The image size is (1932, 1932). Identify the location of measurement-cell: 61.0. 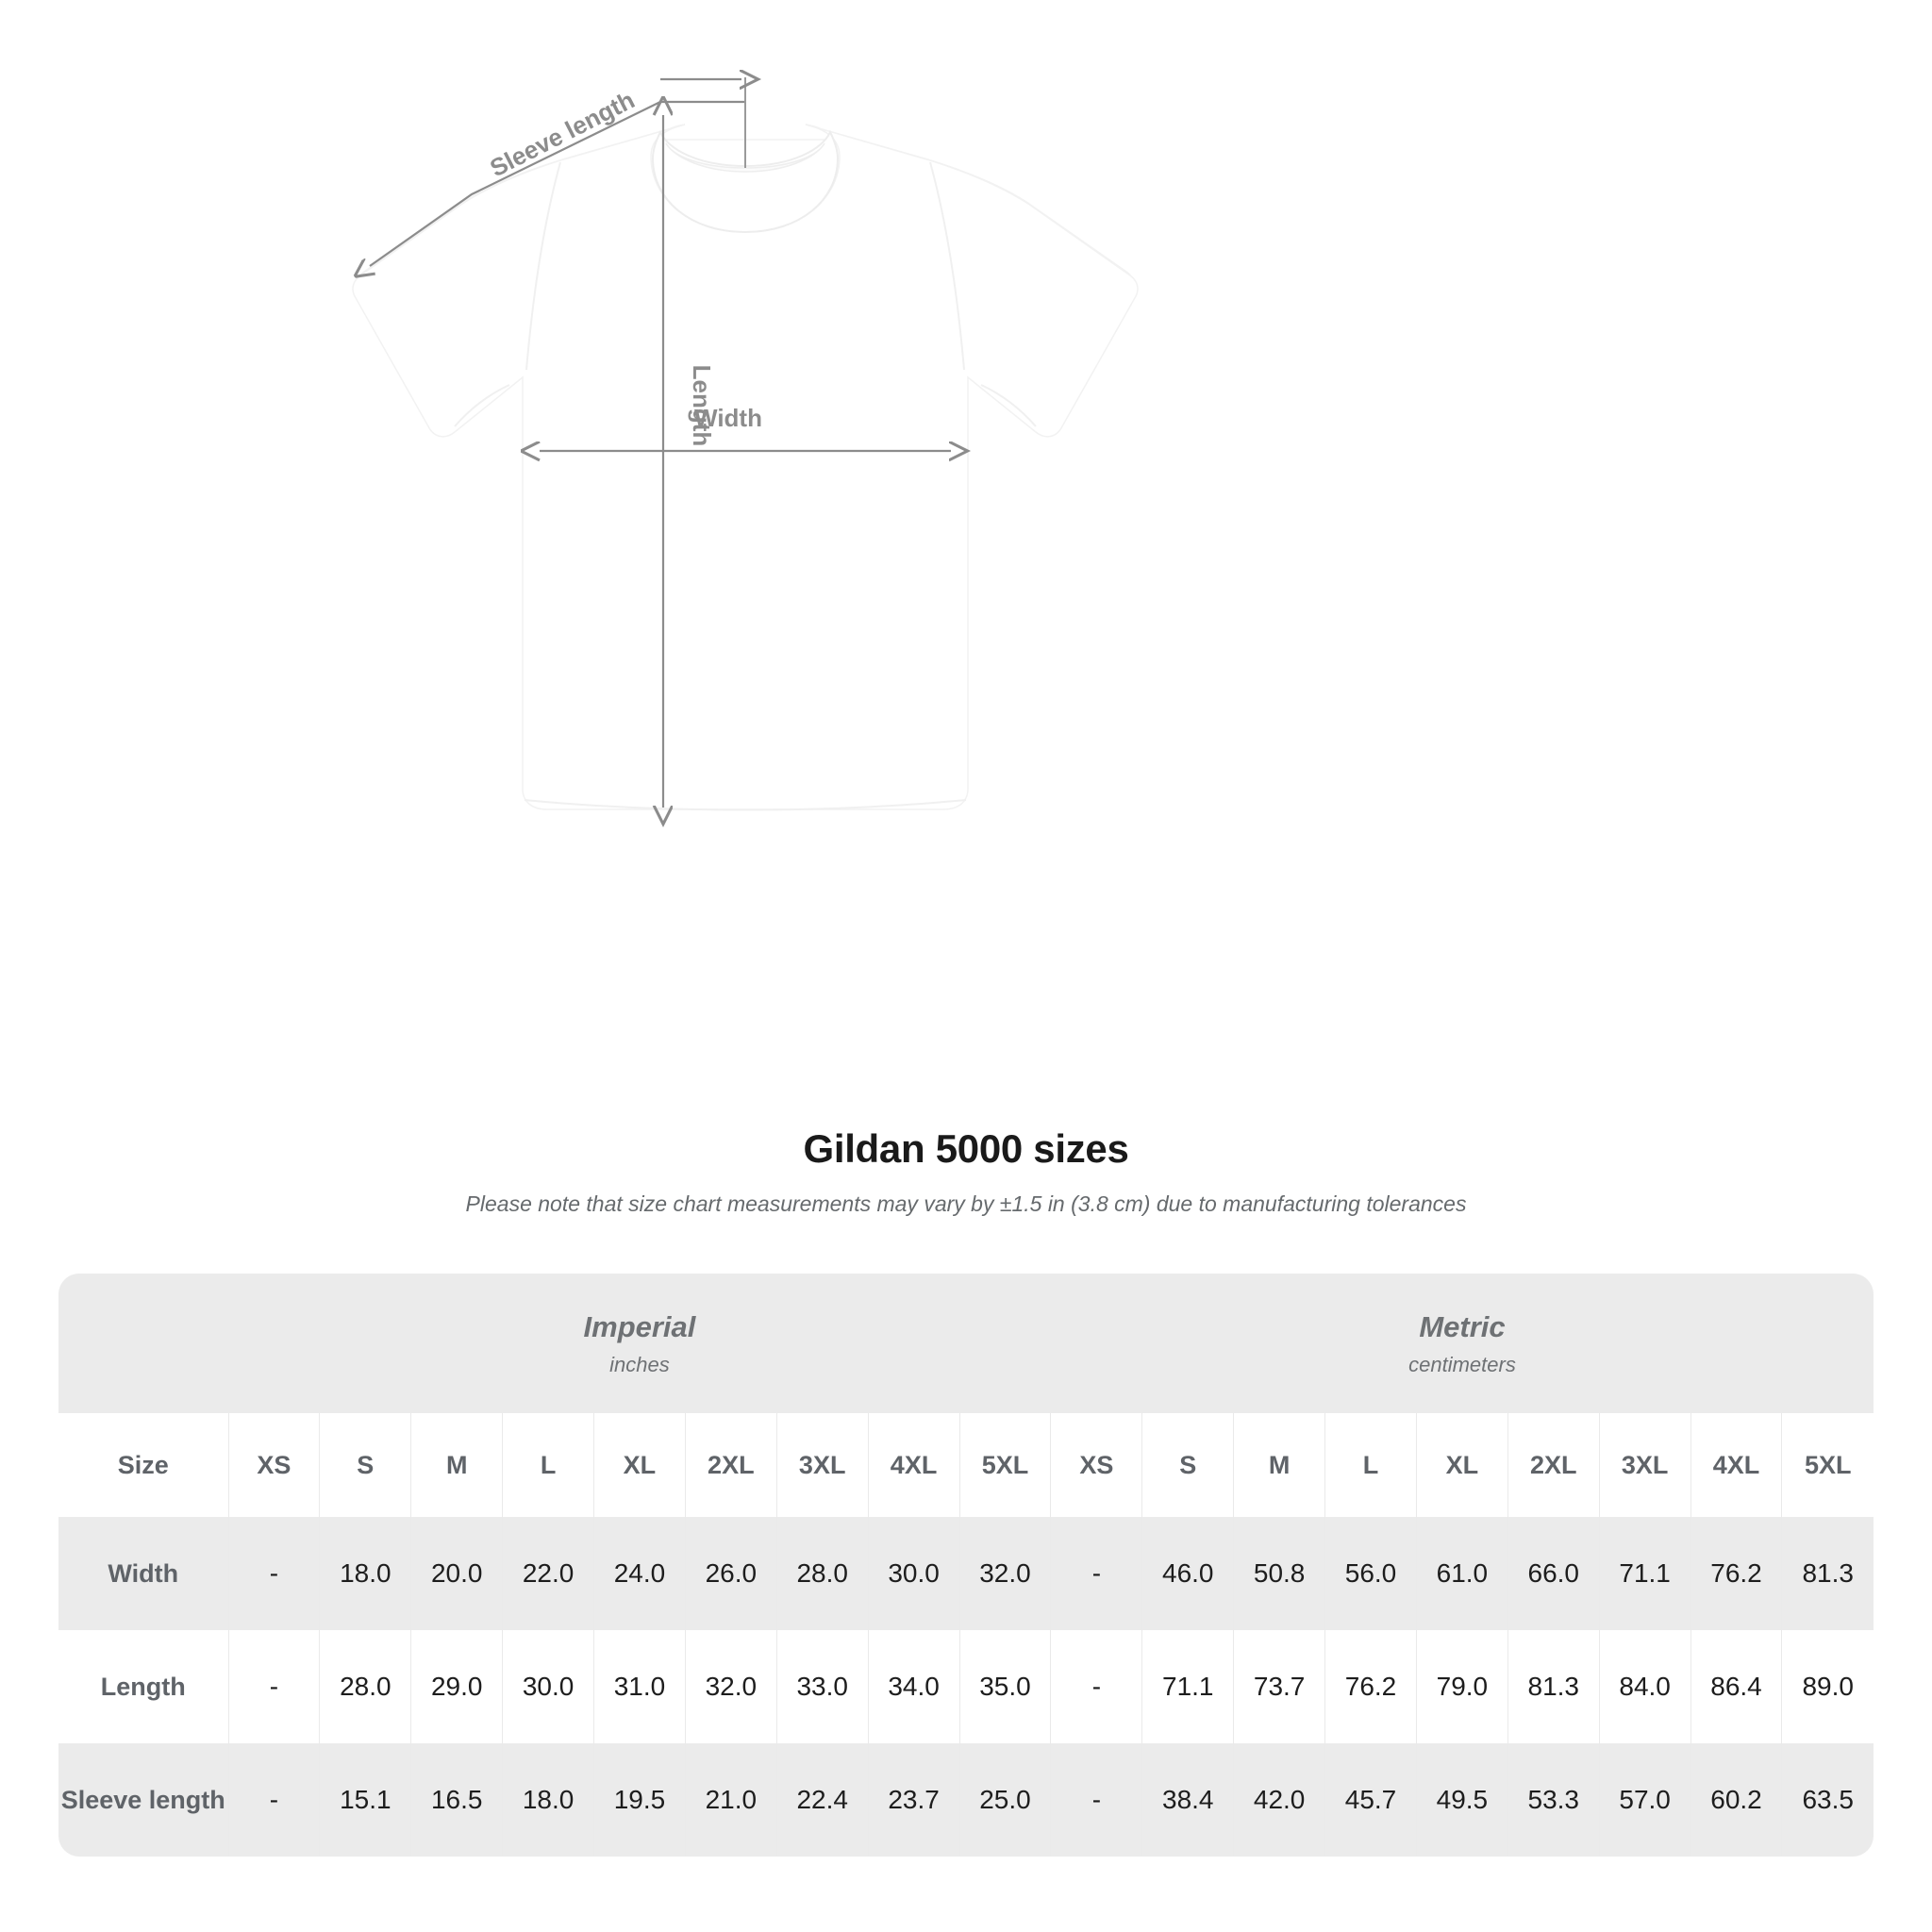
(1461, 1574).